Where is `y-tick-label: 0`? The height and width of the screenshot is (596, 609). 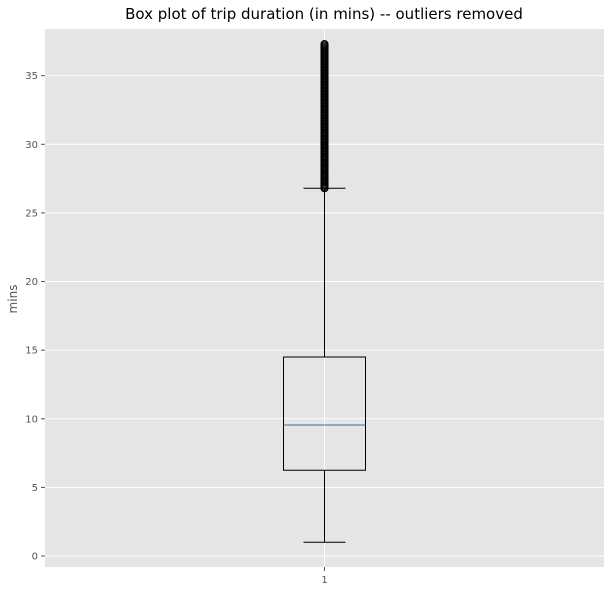 y-tick-label: 0 is located at coordinates (35, 557).